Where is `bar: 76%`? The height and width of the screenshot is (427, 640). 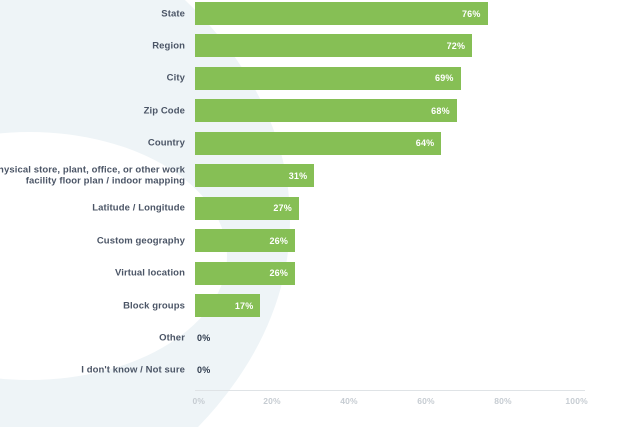
bar: 76% is located at coordinates (341, 13).